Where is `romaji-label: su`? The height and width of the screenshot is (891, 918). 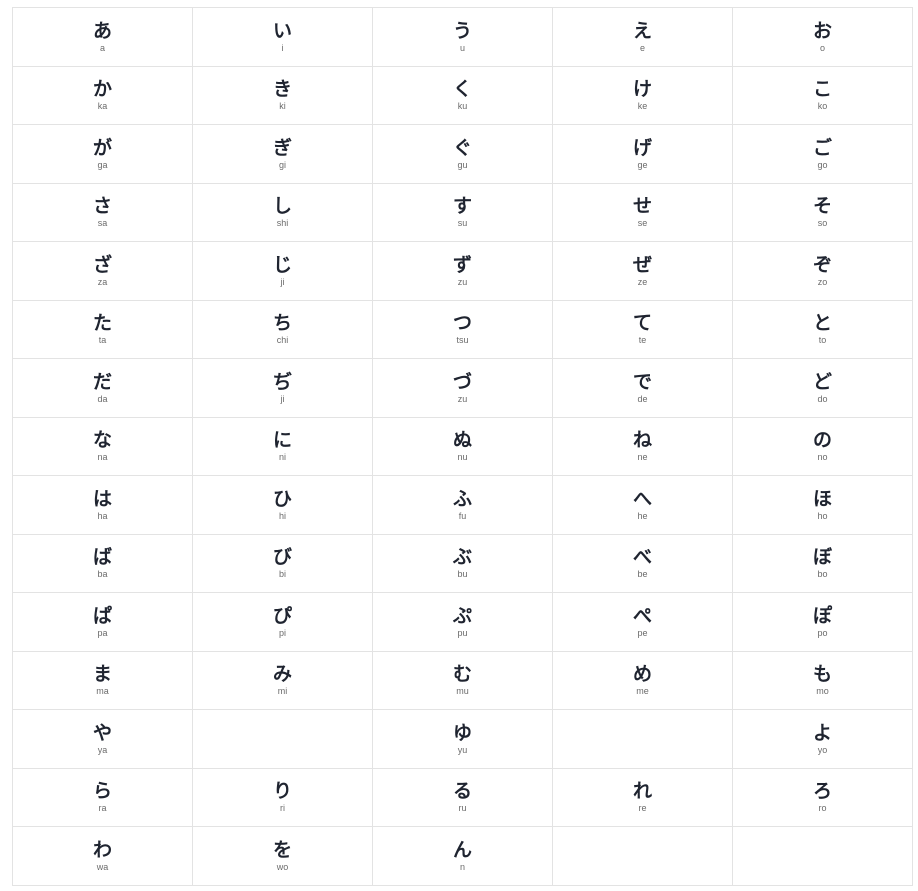
romaji-label: su is located at coordinates (462, 223).